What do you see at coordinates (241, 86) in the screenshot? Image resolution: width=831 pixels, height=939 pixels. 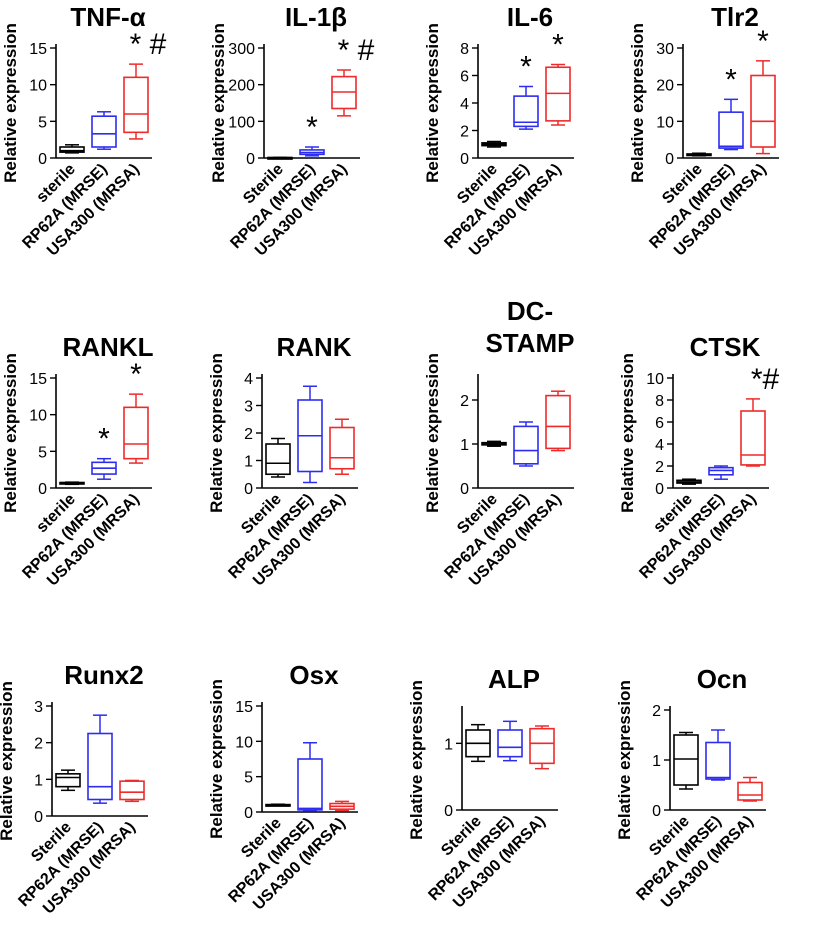 I see `y-tick-label: 200` at bounding box center [241, 86].